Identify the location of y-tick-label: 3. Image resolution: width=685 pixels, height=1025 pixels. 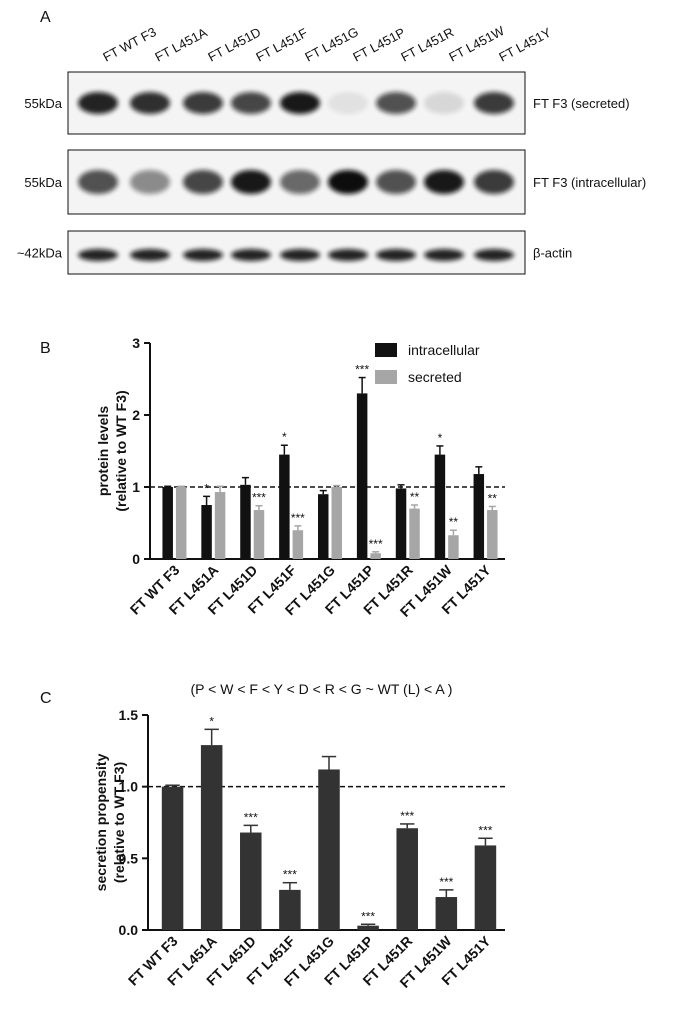
(136, 343).